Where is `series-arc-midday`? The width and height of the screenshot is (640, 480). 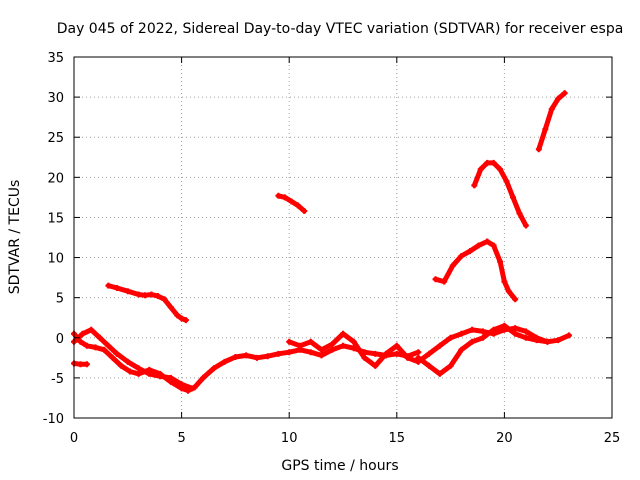
series-arc-midday is located at coordinates (291, 203).